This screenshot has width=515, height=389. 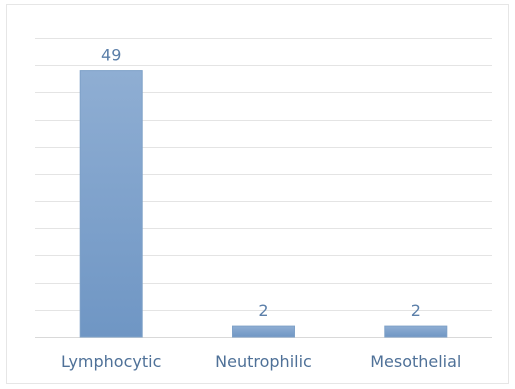 I want to click on category-label-lymphocytic: Lymphocytic, so click(x=111, y=361).